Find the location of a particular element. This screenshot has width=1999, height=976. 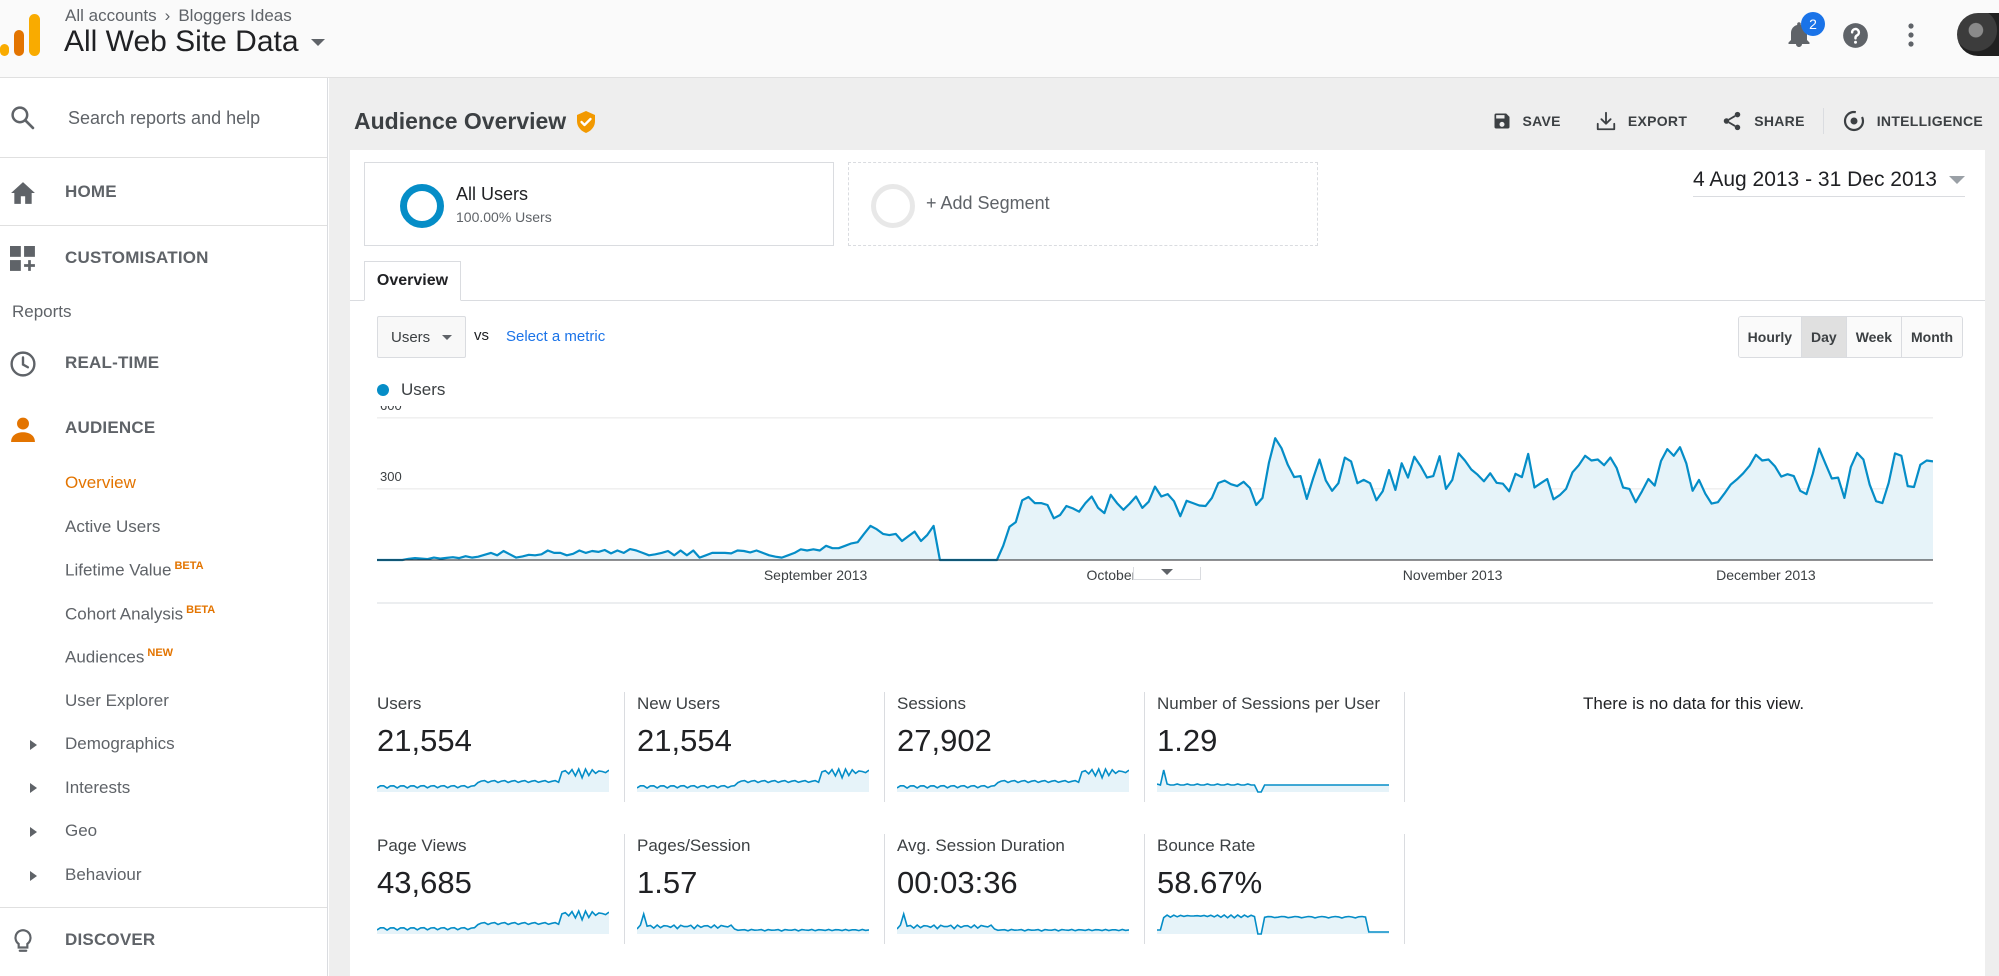

sidebar-subitem-geo: Geo is located at coordinates (81, 831).